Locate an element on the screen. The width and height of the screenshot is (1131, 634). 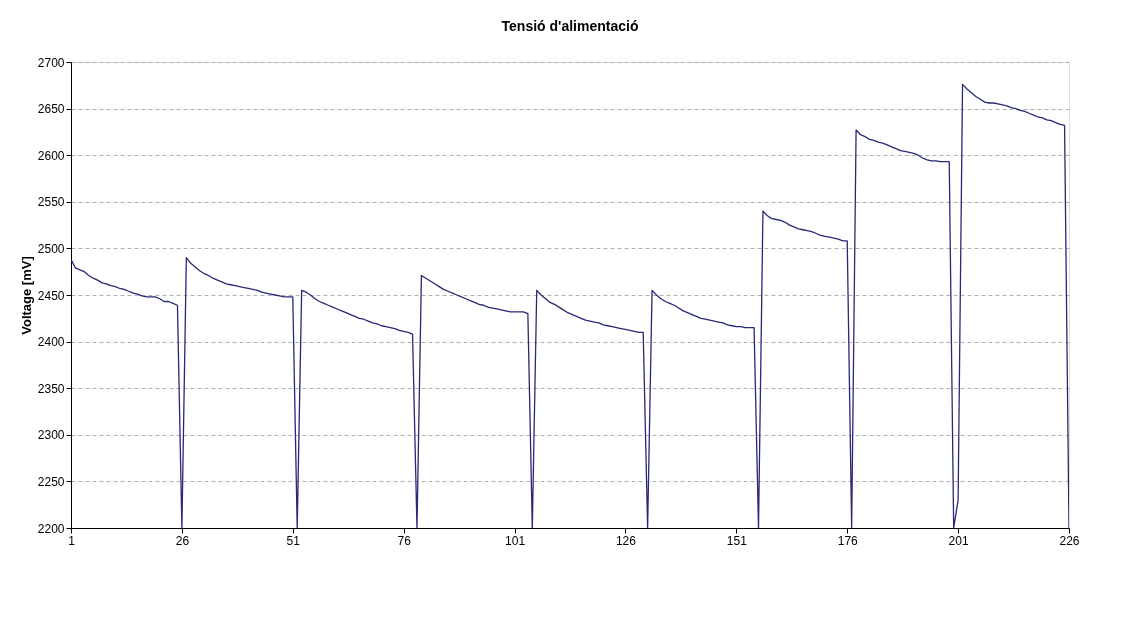
x-tick-label: 126 is located at coordinates (626, 540).